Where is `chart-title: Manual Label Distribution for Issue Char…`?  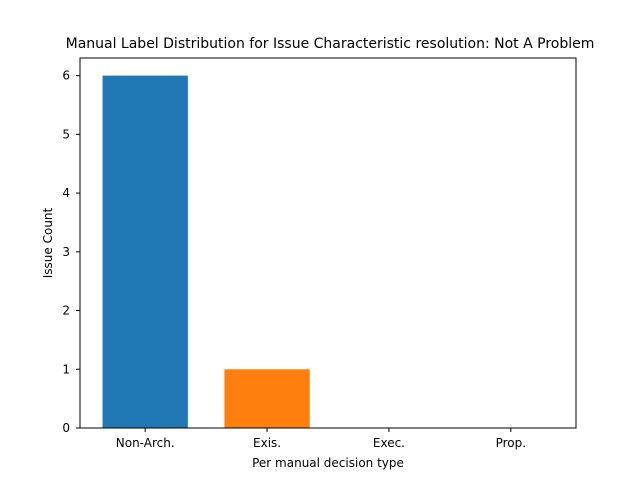
chart-title: Manual Label Distribution for Issue Char… is located at coordinates (330, 44).